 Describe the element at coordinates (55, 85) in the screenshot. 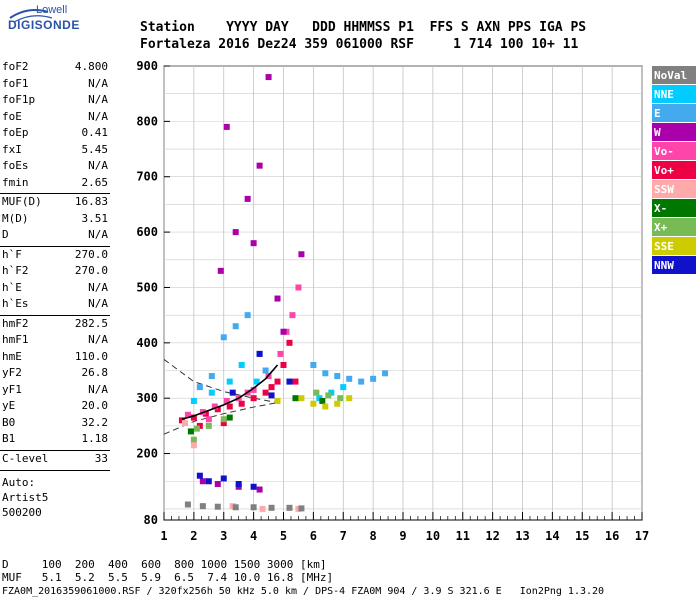

I see `param-row: foF1 N/A` at that location.